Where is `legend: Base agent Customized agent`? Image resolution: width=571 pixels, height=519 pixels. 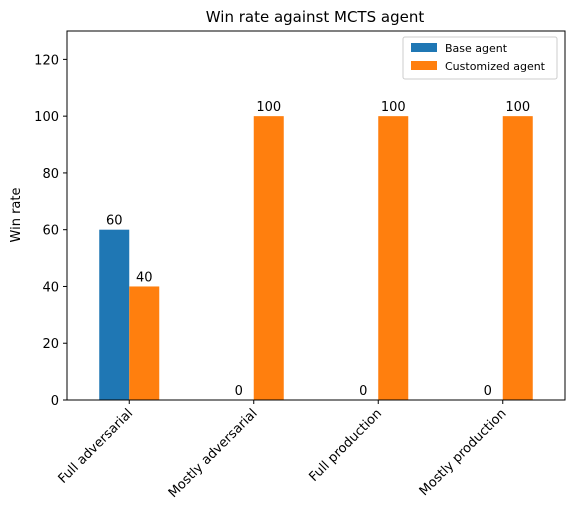 legend: Base agent Customized agent is located at coordinates (480, 58).